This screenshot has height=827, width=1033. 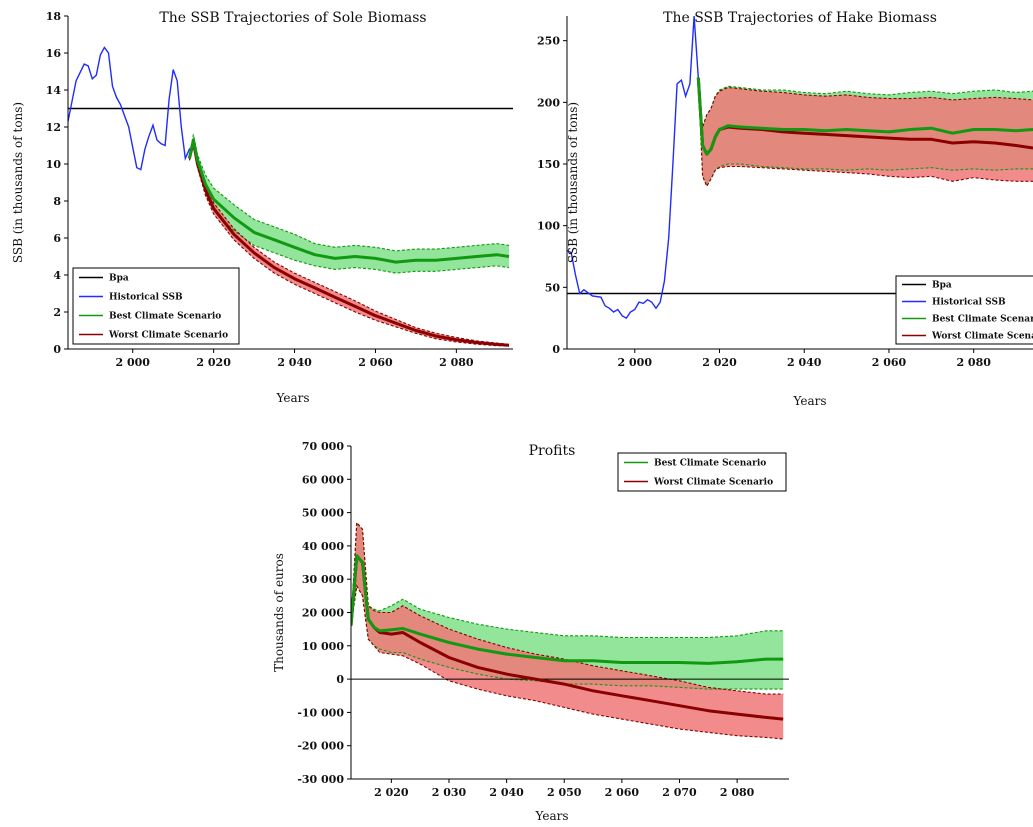 I want to click on y-tick-label: -30 000, so click(x=320, y=779).